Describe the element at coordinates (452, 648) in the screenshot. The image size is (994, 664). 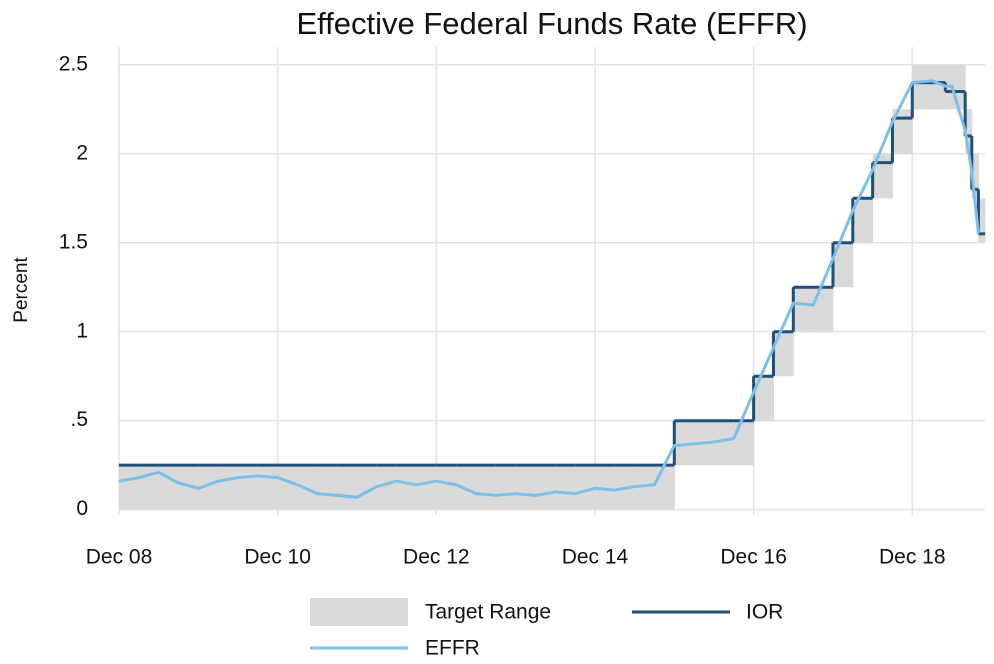
I see `legend-label: EFFR` at that location.